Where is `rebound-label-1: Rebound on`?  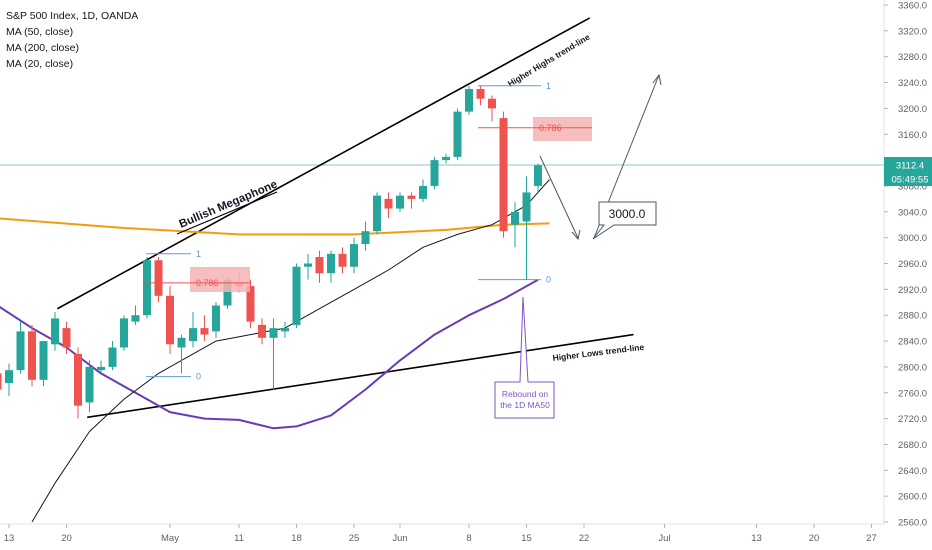 rebound-label-1: Rebound on is located at coordinates (525, 394).